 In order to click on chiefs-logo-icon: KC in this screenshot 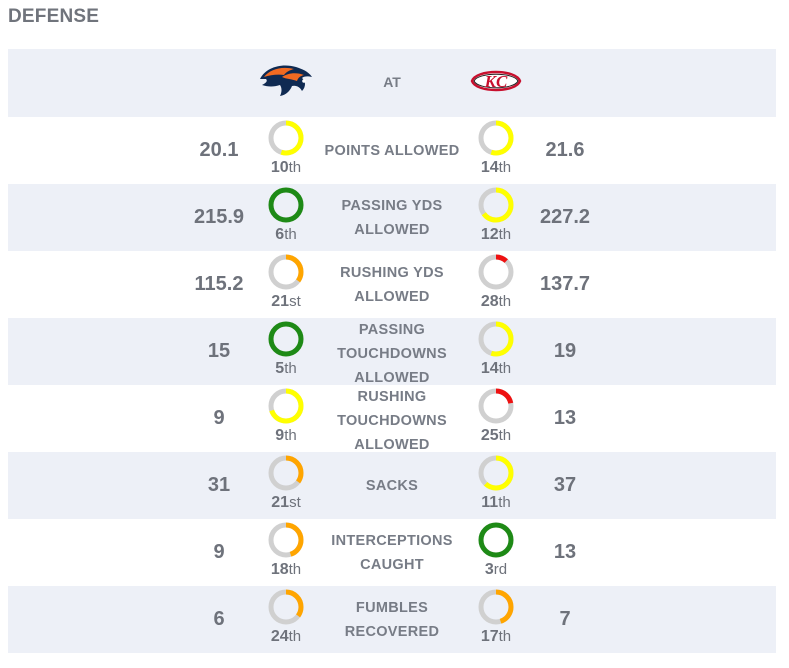, I will do `click(496, 83)`.